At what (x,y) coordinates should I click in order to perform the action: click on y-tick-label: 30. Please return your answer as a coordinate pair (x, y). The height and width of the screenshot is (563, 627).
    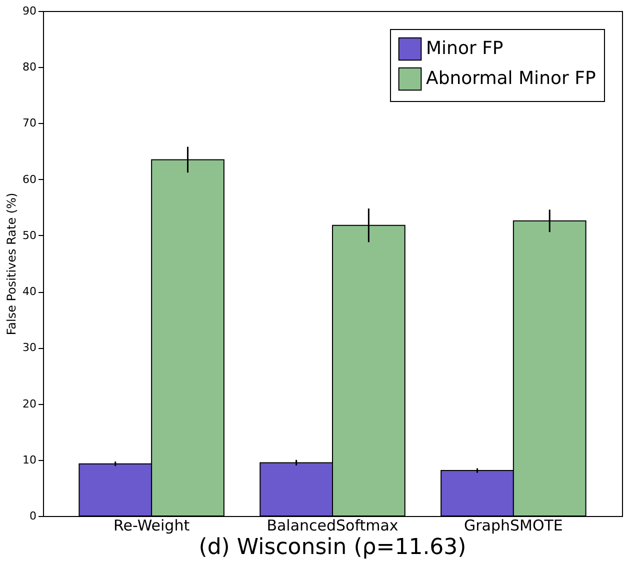
    Looking at the image, I should click on (29, 347).